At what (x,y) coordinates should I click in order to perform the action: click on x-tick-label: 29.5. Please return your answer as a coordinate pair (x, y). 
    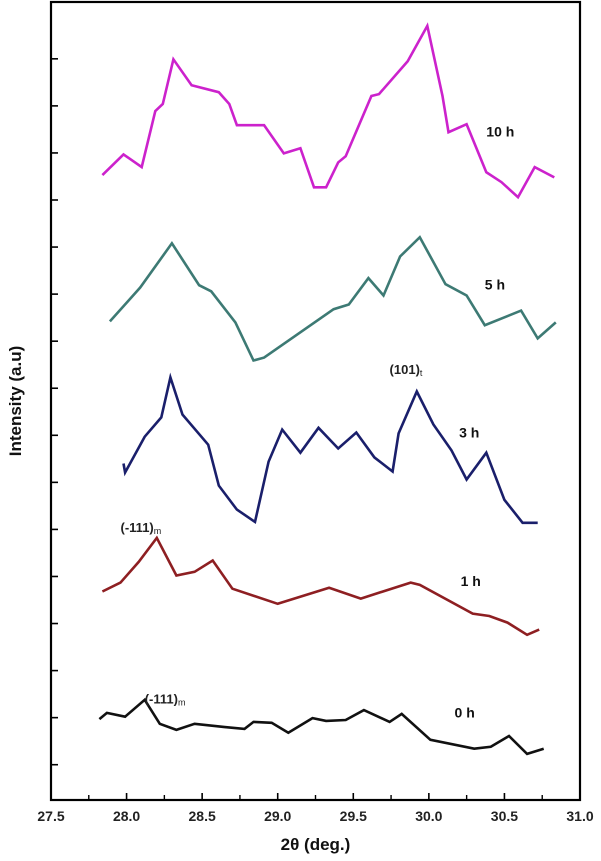
    Looking at the image, I should click on (353, 816).